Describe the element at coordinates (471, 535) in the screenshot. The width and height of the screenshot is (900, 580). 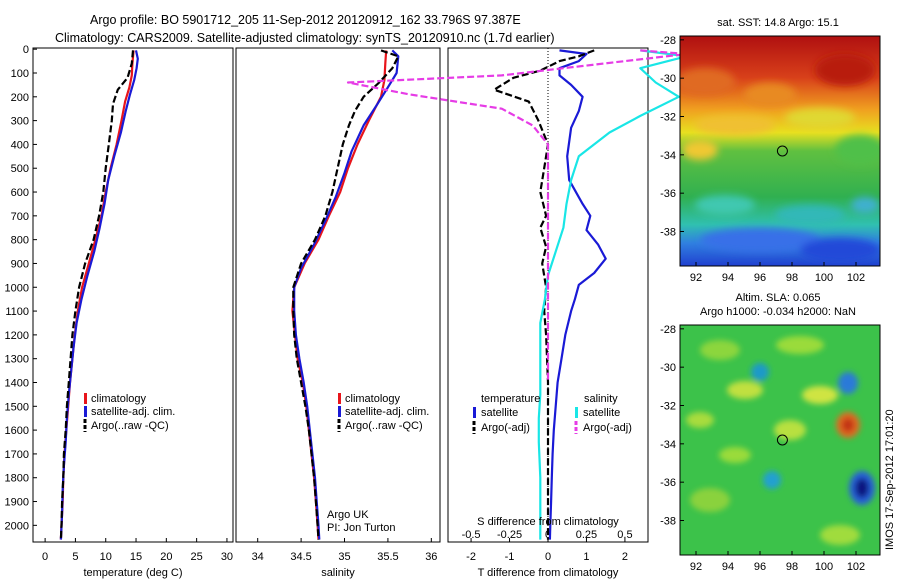
I see `s-tick-label: -0.5` at that location.